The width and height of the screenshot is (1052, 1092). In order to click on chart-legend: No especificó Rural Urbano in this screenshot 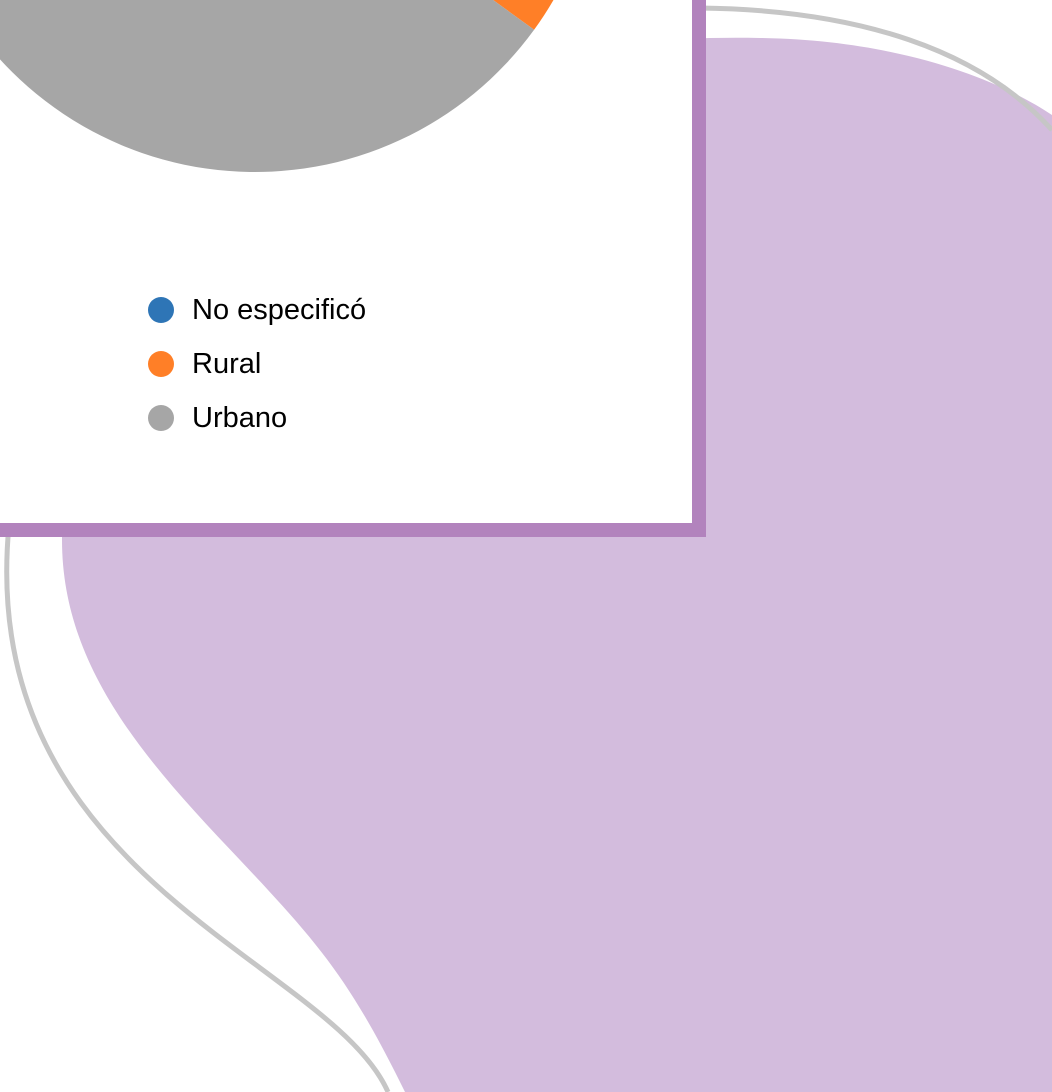, I will do `click(257, 364)`.